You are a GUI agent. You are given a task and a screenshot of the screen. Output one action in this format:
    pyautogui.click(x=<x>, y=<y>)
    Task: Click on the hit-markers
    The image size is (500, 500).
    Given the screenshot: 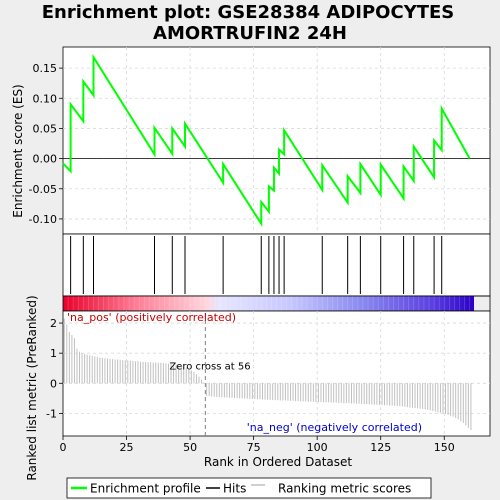 What is the action you would take?
    pyautogui.click(x=256, y=265)
    